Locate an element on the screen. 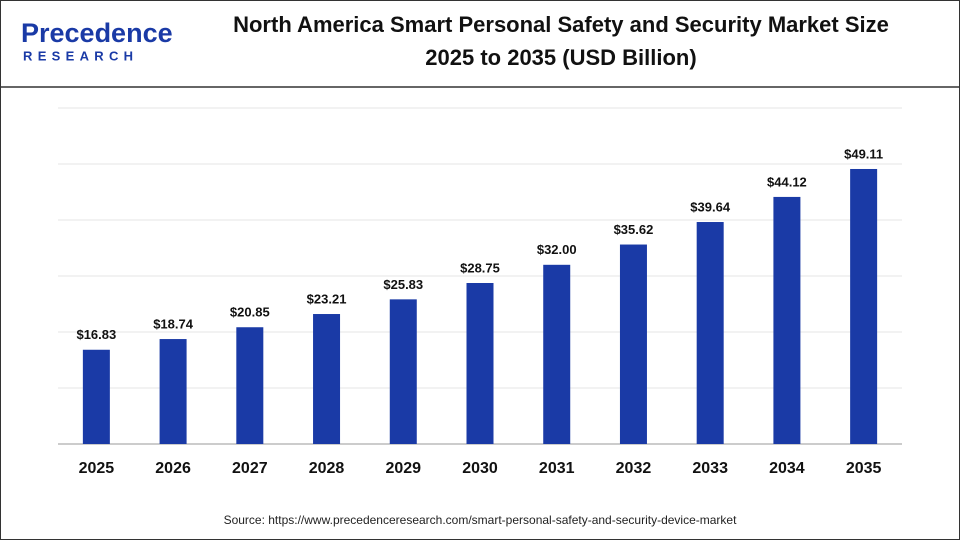 Image resolution: width=960 pixels, height=540 pixels. x-tick-label: 2033 is located at coordinates (710, 468).